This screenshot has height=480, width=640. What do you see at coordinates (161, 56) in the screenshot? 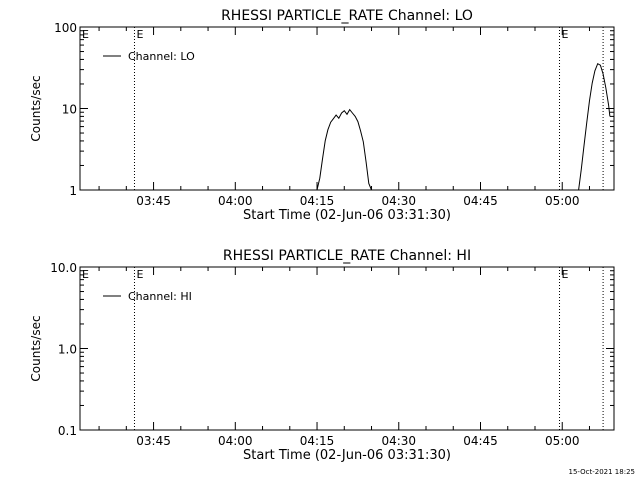
I see `legend-entry: Channel: LO` at bounding box center [161, 56].